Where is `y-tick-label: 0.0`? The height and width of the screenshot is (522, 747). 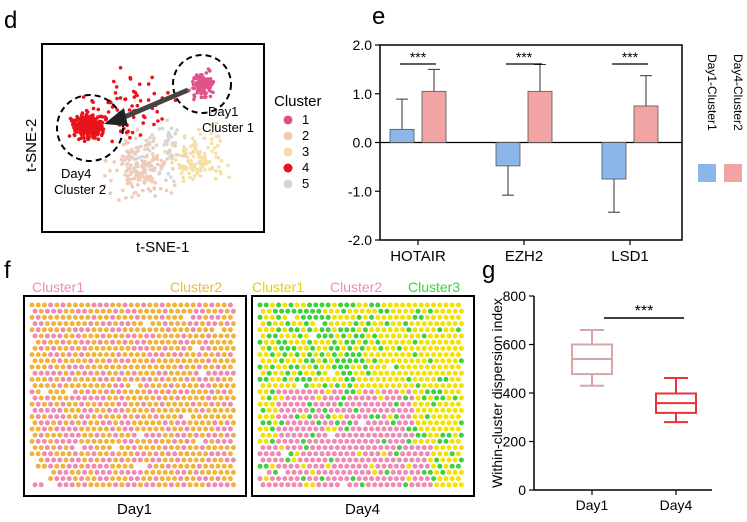
y-tick-label: 0.0 is located at coordinates (363, 143).